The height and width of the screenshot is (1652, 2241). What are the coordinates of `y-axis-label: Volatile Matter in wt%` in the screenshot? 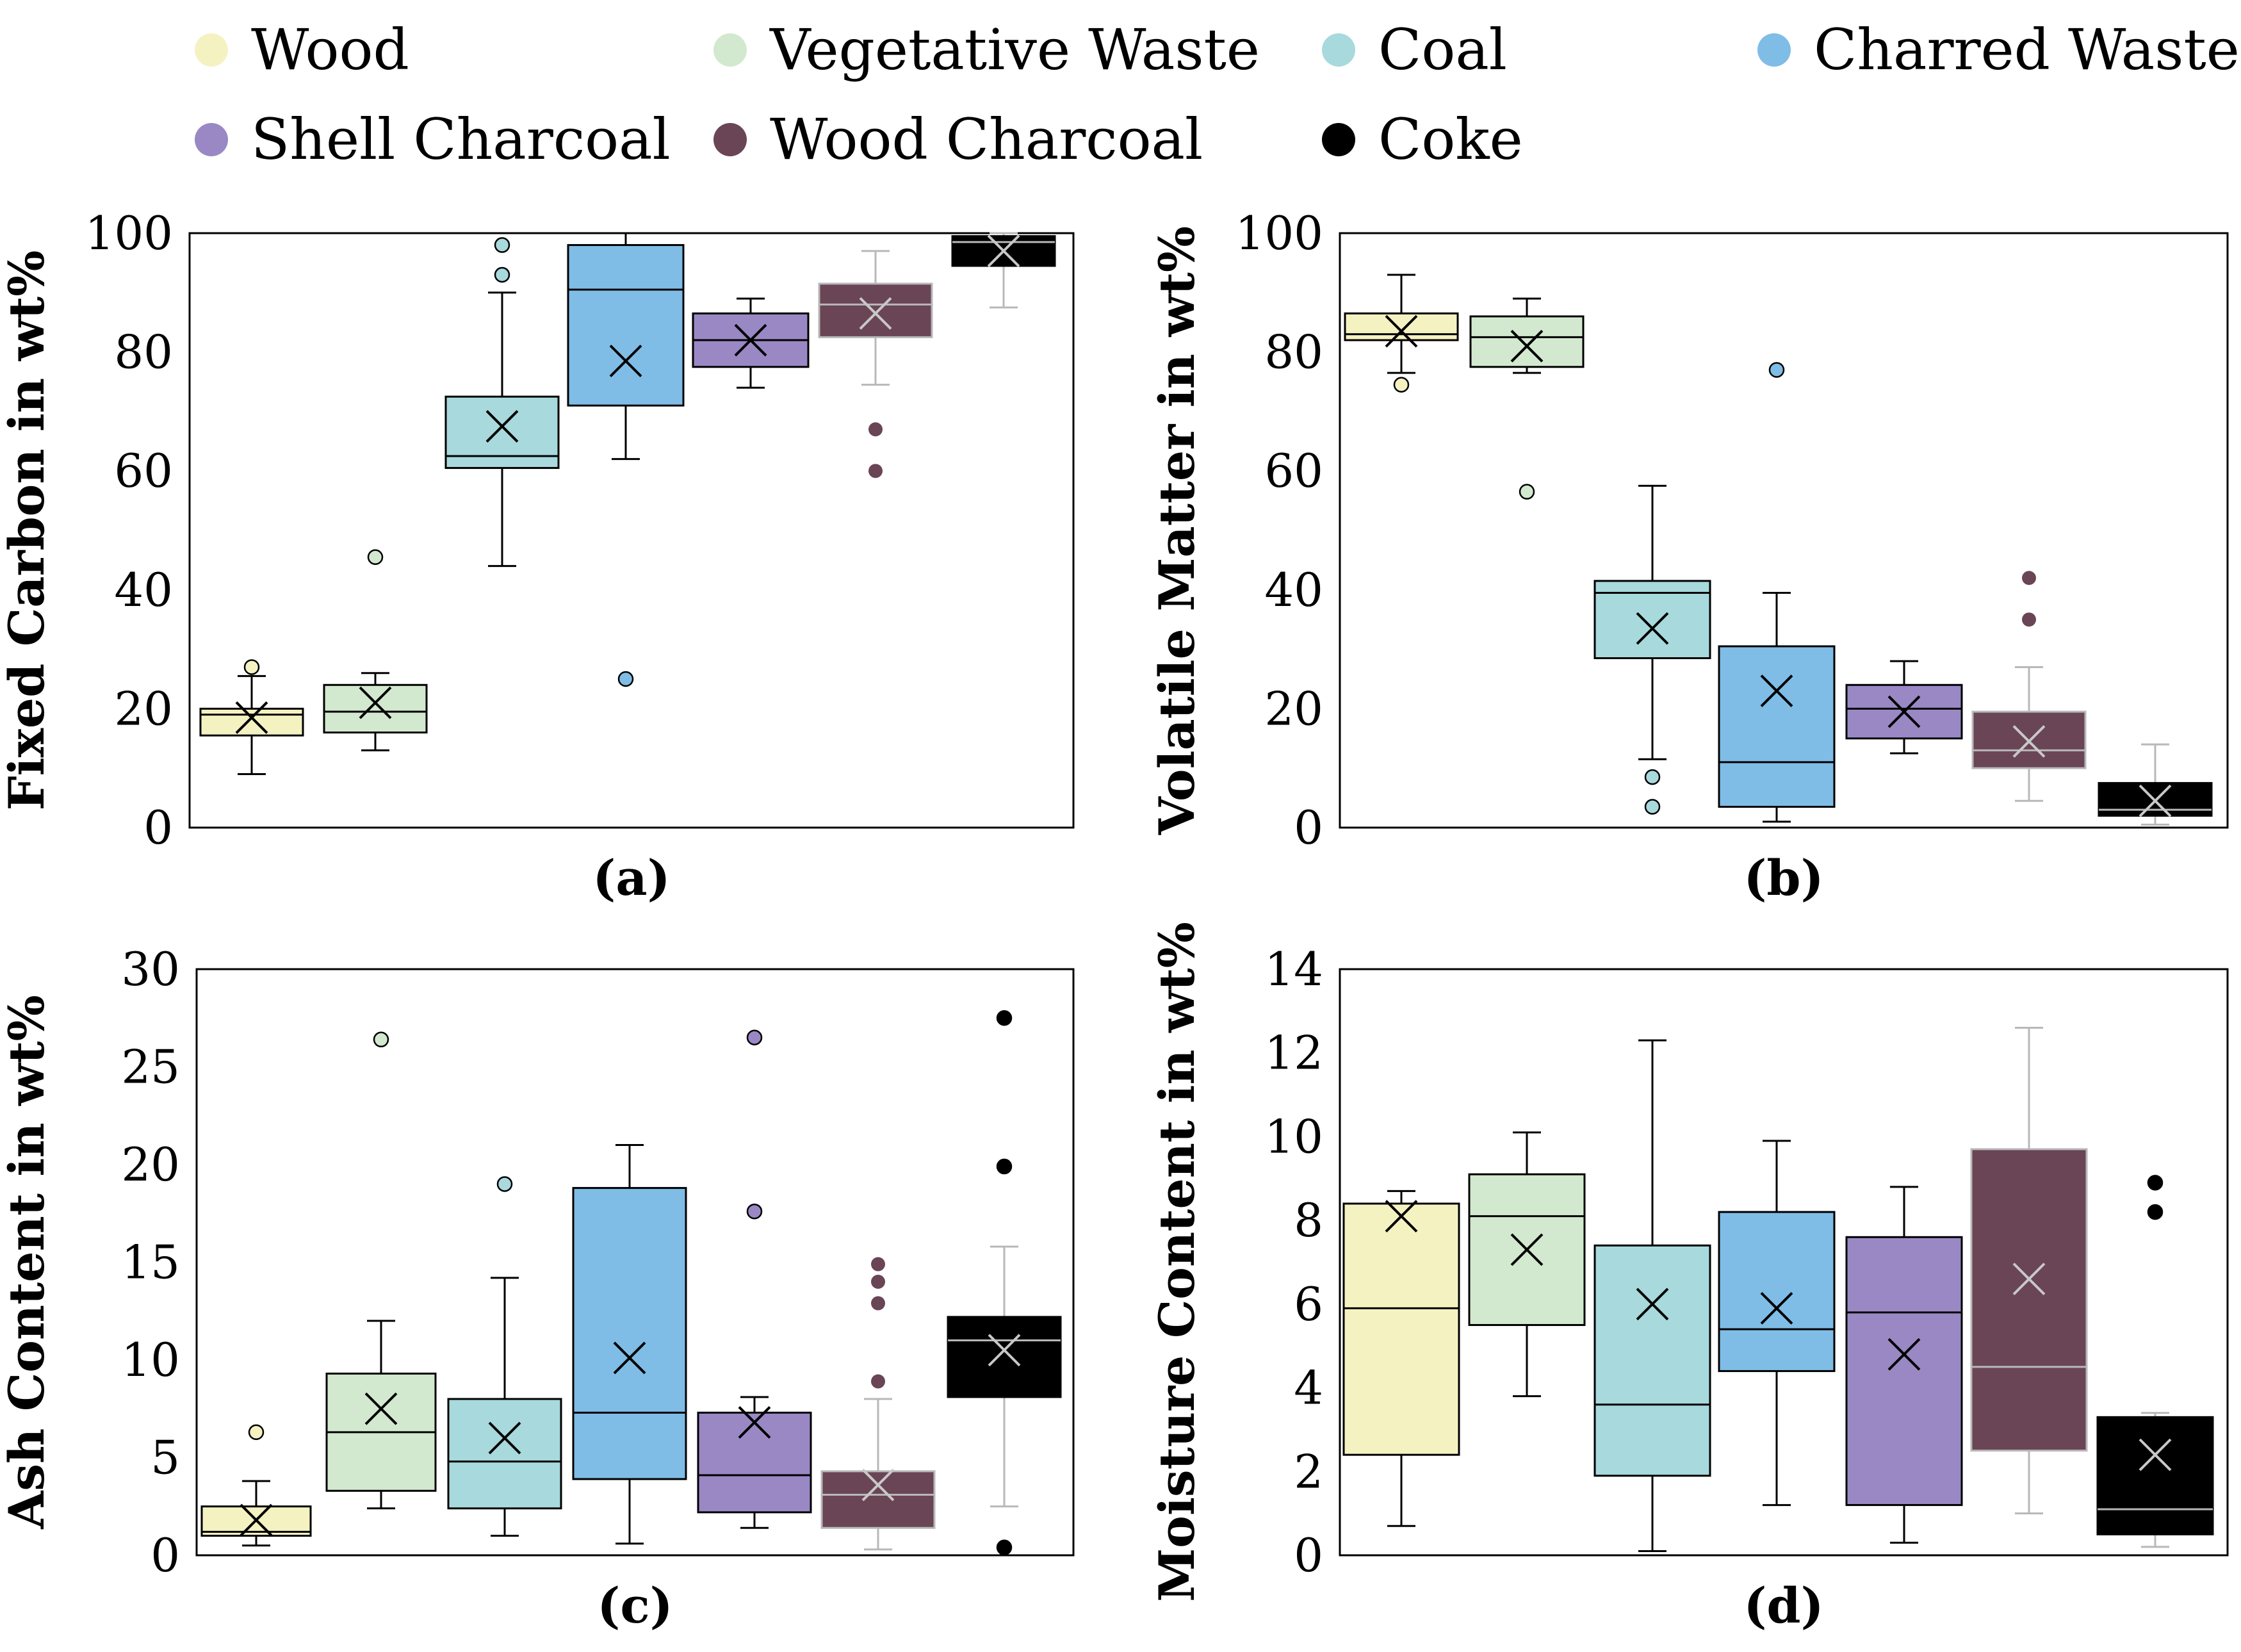 It's located at (1176, 530).